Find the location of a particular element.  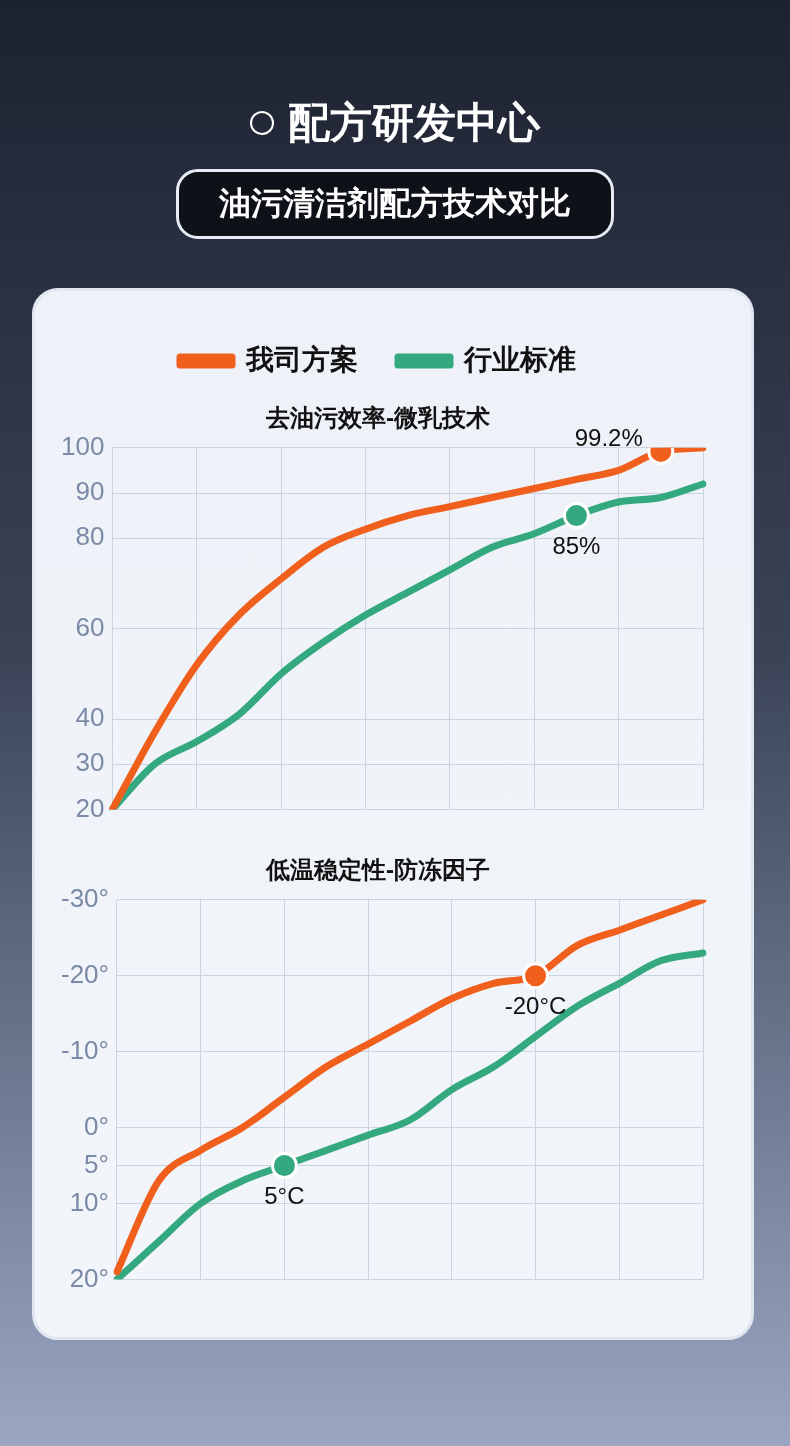

data-label: -20°C is located at coordinates (535, 1006).